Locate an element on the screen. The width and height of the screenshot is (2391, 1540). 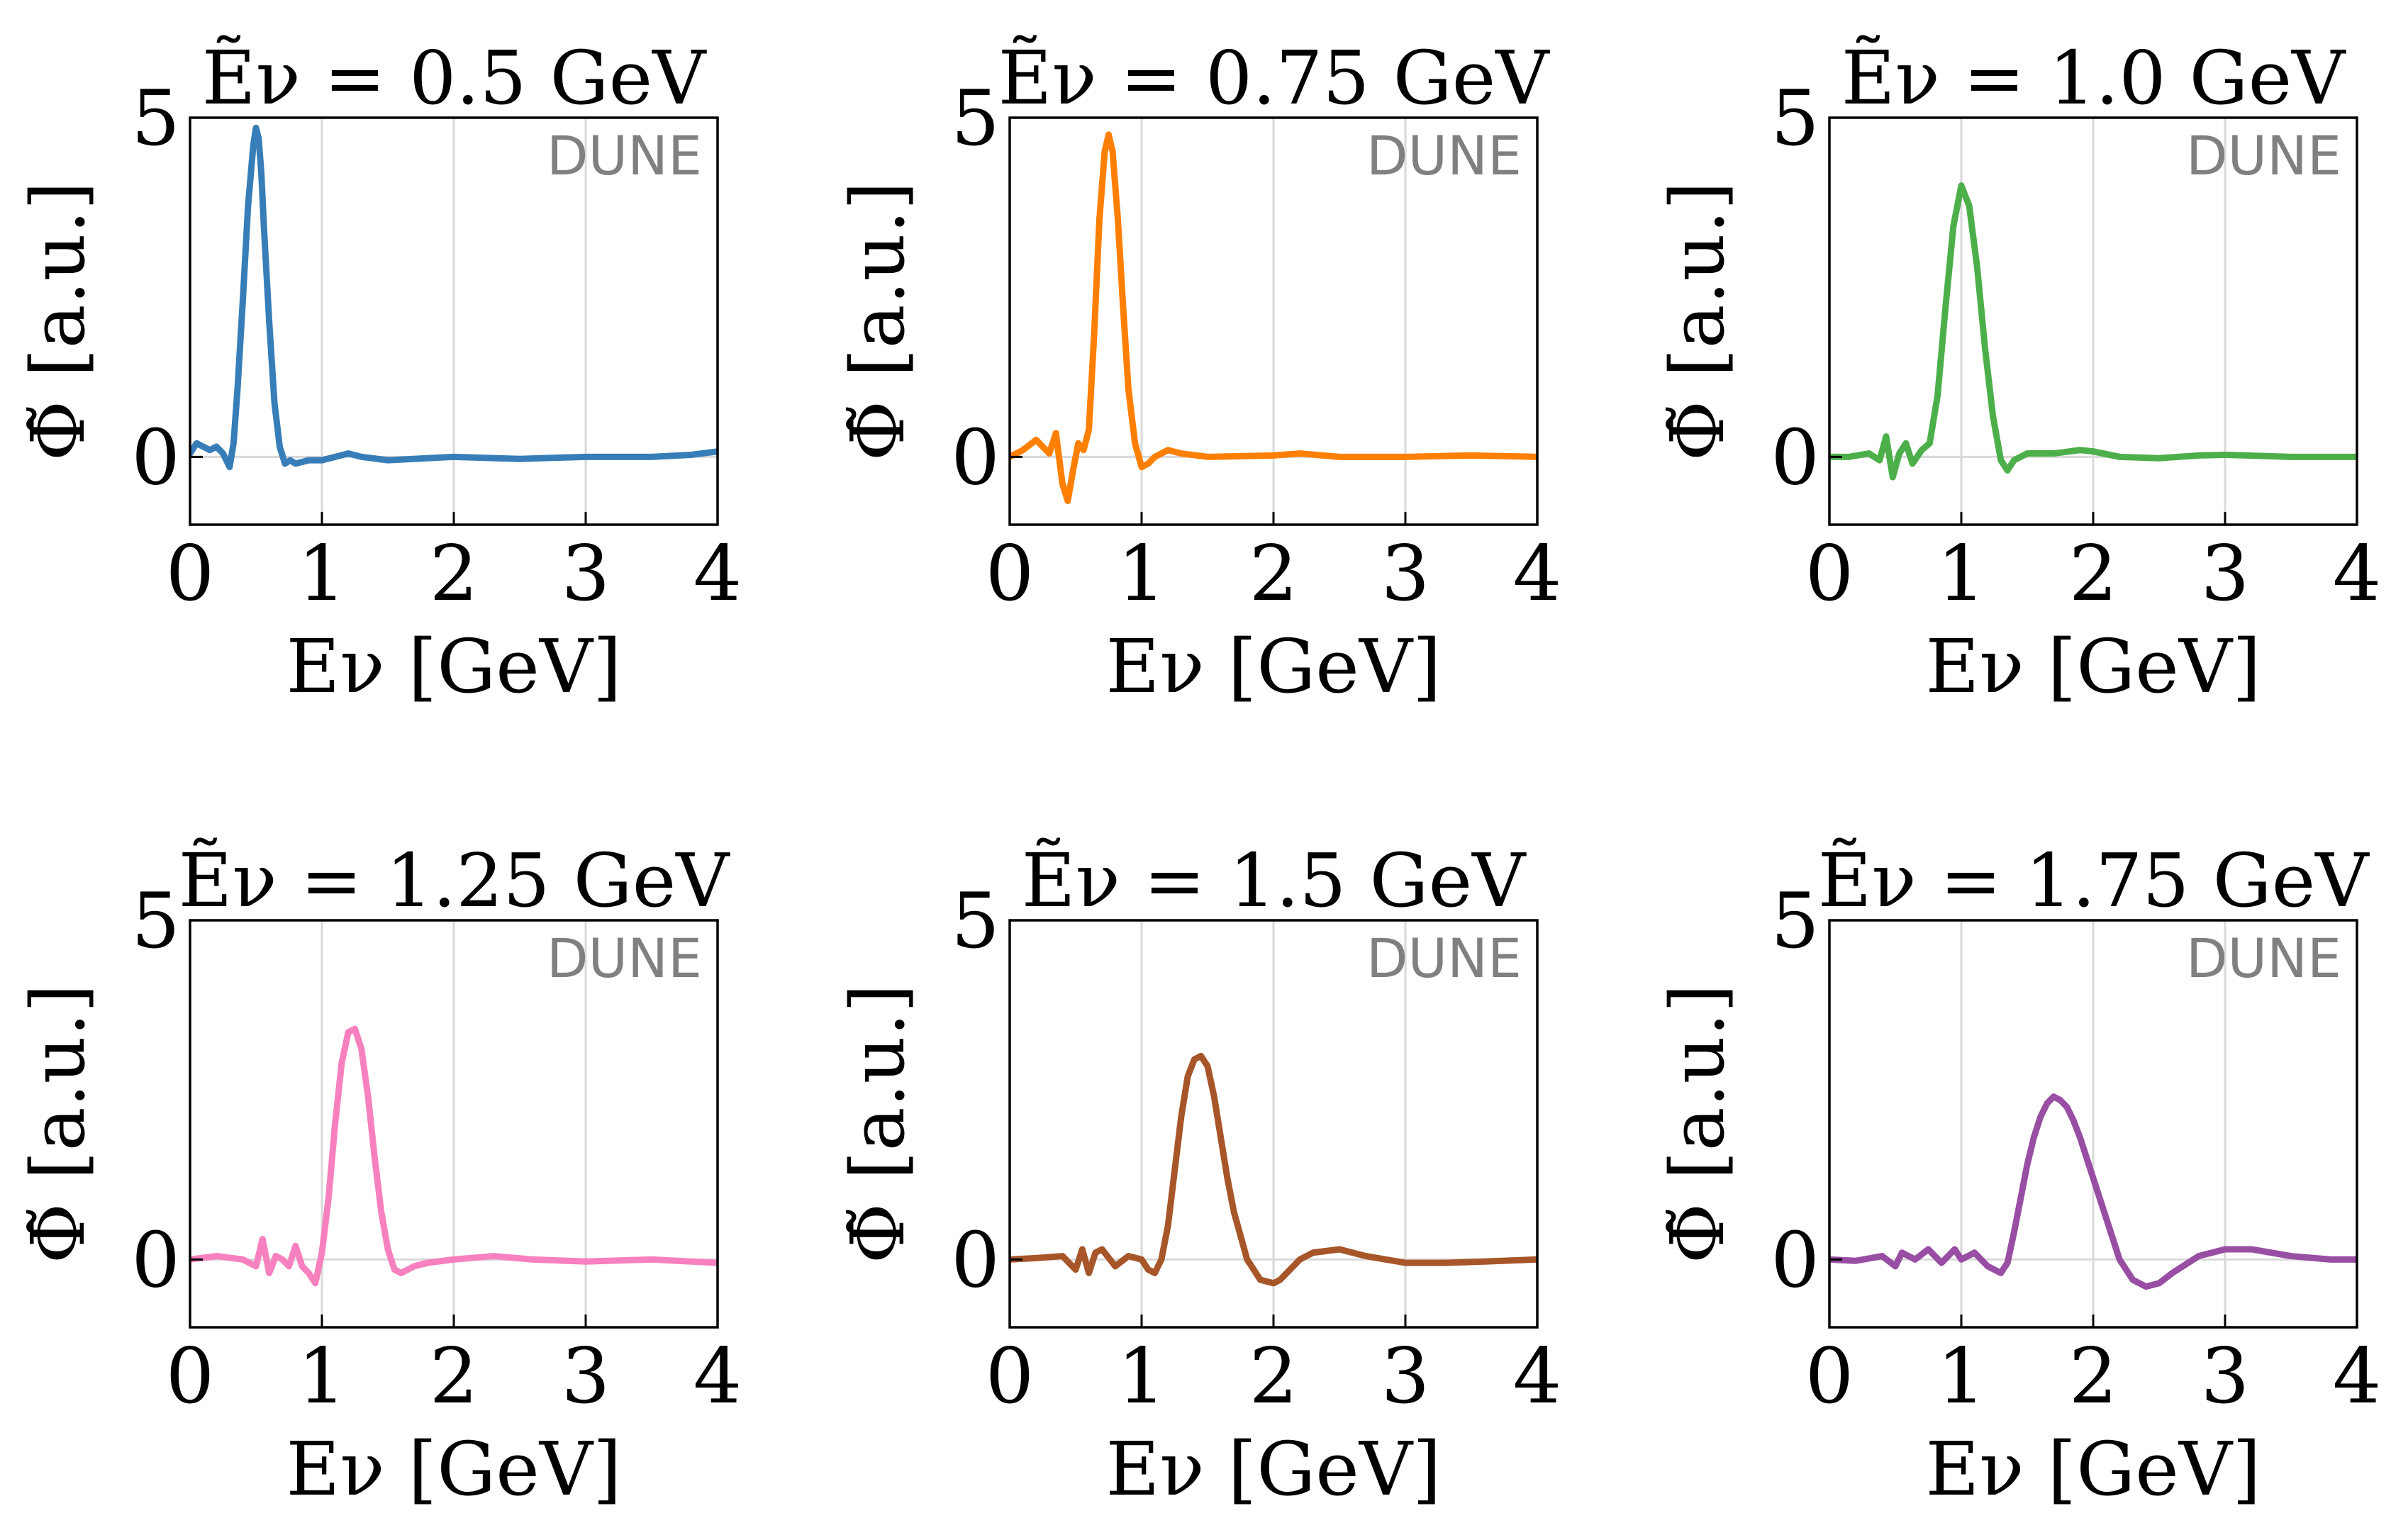
panel-title: Ẽν = 0.5 GeV is located at coordinates (454, 78).